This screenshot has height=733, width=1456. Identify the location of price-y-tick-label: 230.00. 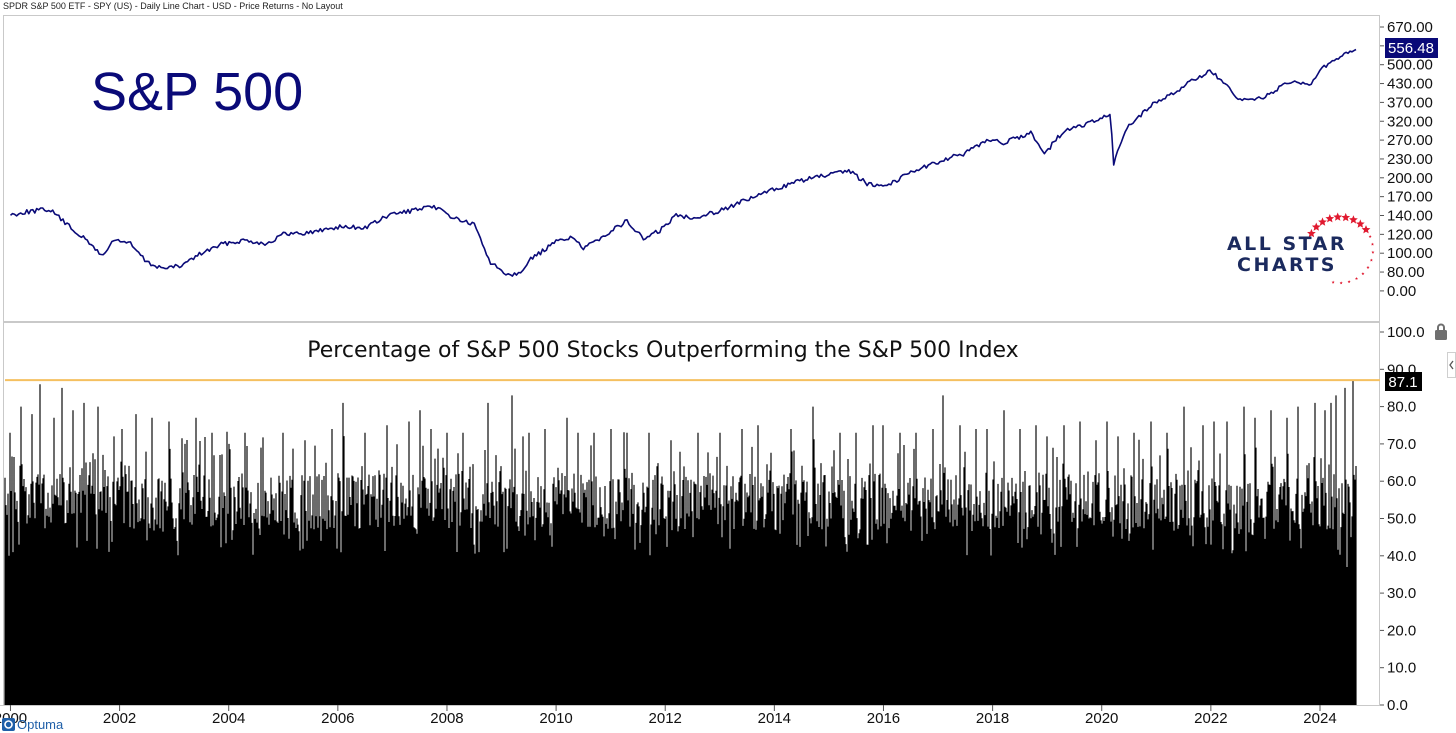
(1410, 159).